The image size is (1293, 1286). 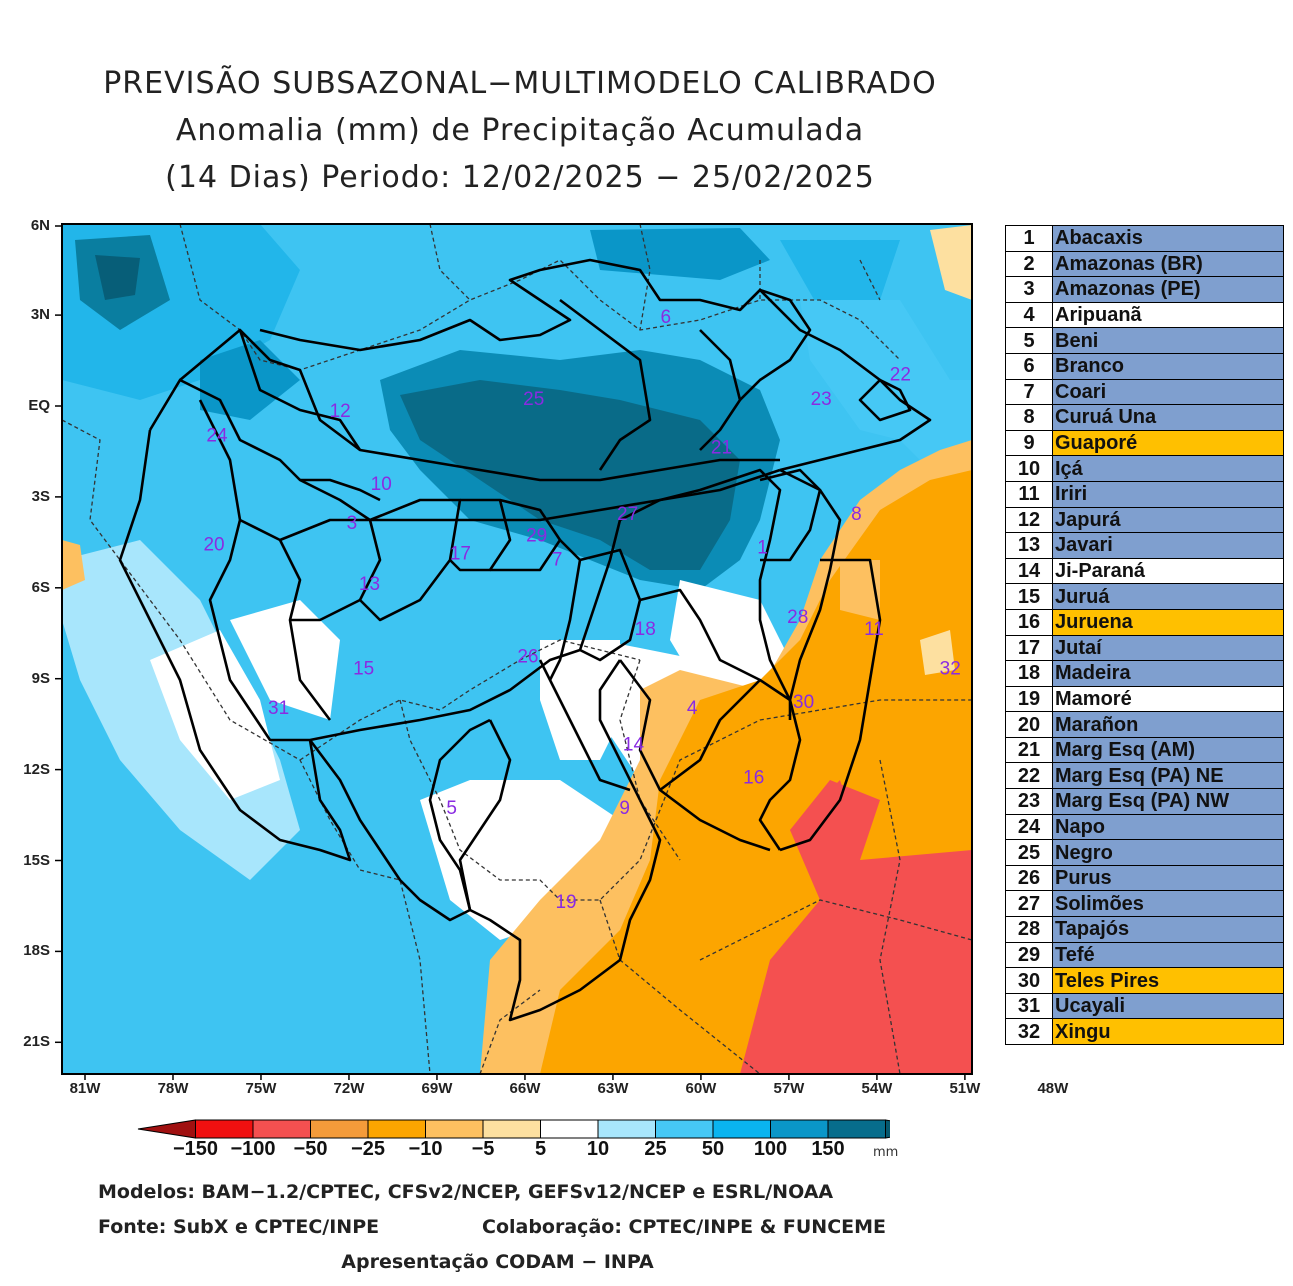 I want to click on colorbar-label: 25, so click(x=655, y=1149).